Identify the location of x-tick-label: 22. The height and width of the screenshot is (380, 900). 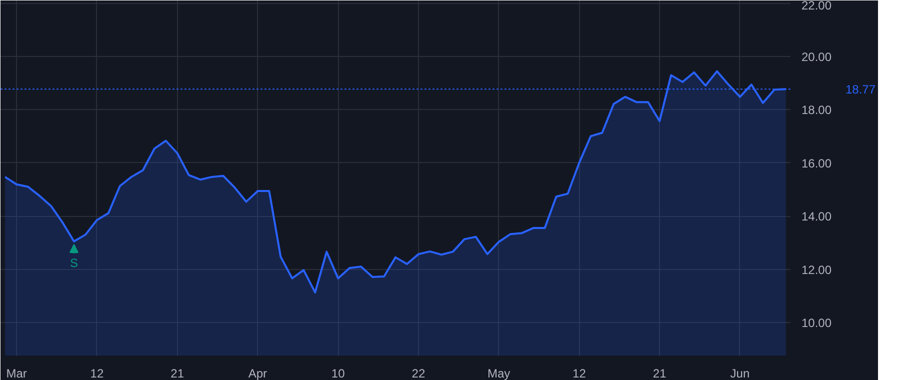
(419, 373).